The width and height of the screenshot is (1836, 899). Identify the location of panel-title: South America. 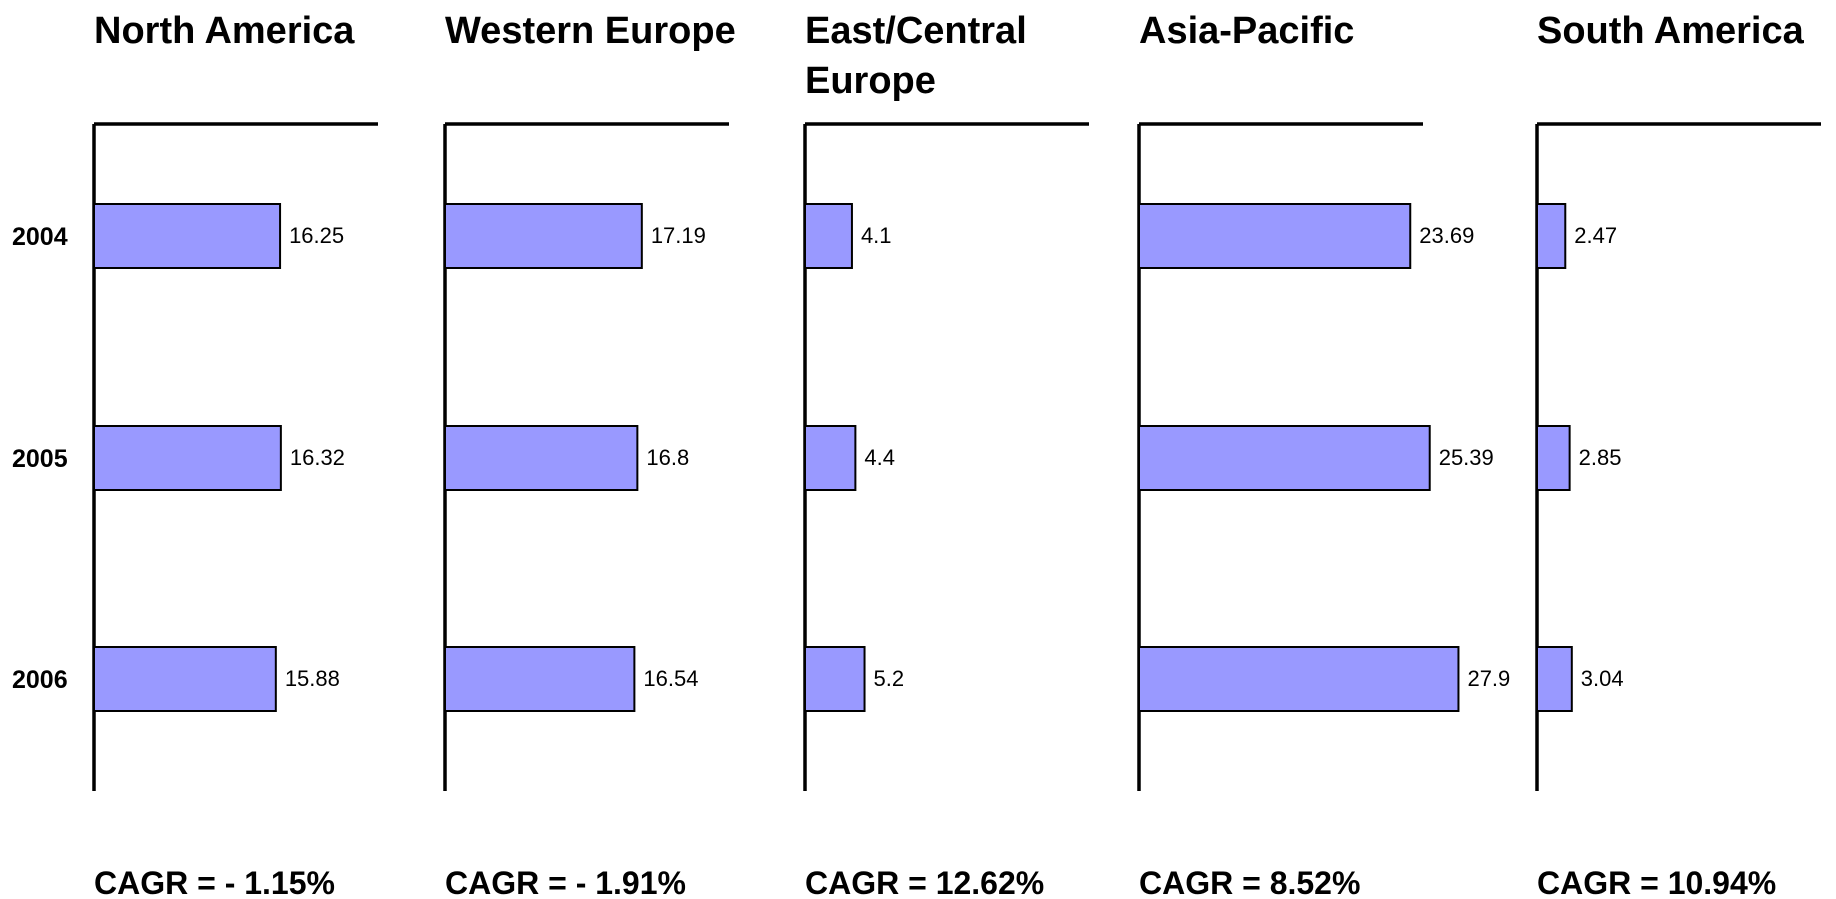
(1671, 31).